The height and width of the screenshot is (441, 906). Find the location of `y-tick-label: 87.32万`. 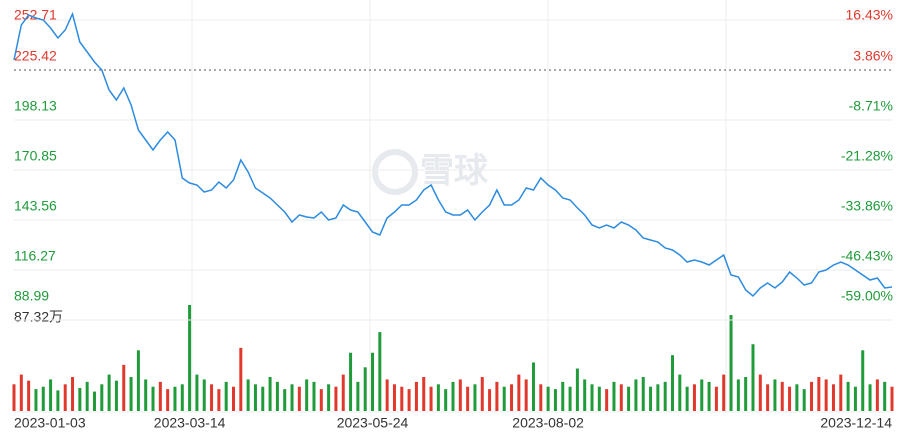

y-tick-label: 87.32万 is located at coordinates (38, 317).